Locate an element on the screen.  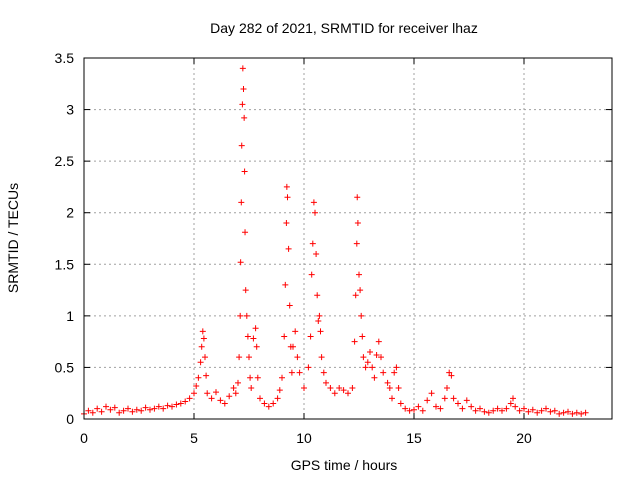
x-tick-label: 15 is located at coordinates (414, 438).